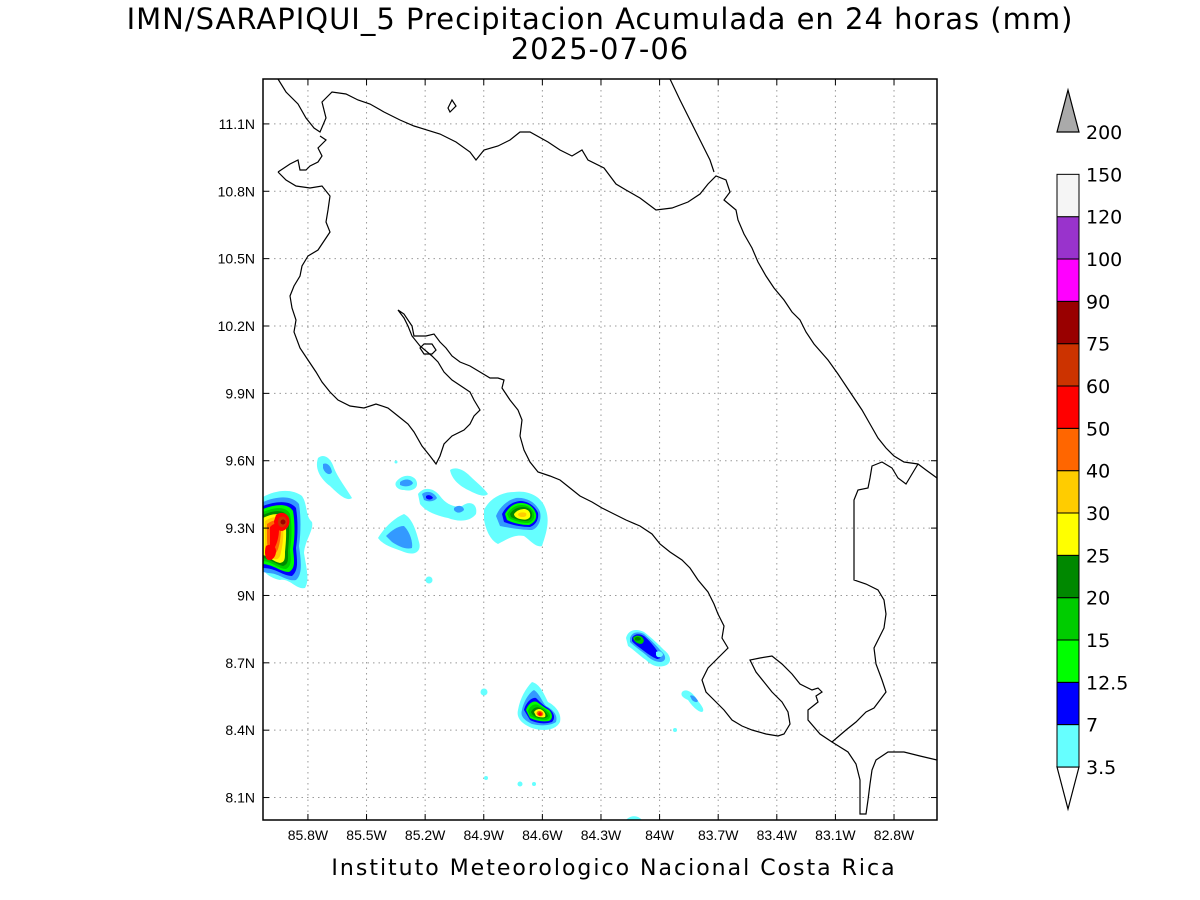  I want to click on colorbar-label: 25, so click(1098, 556).